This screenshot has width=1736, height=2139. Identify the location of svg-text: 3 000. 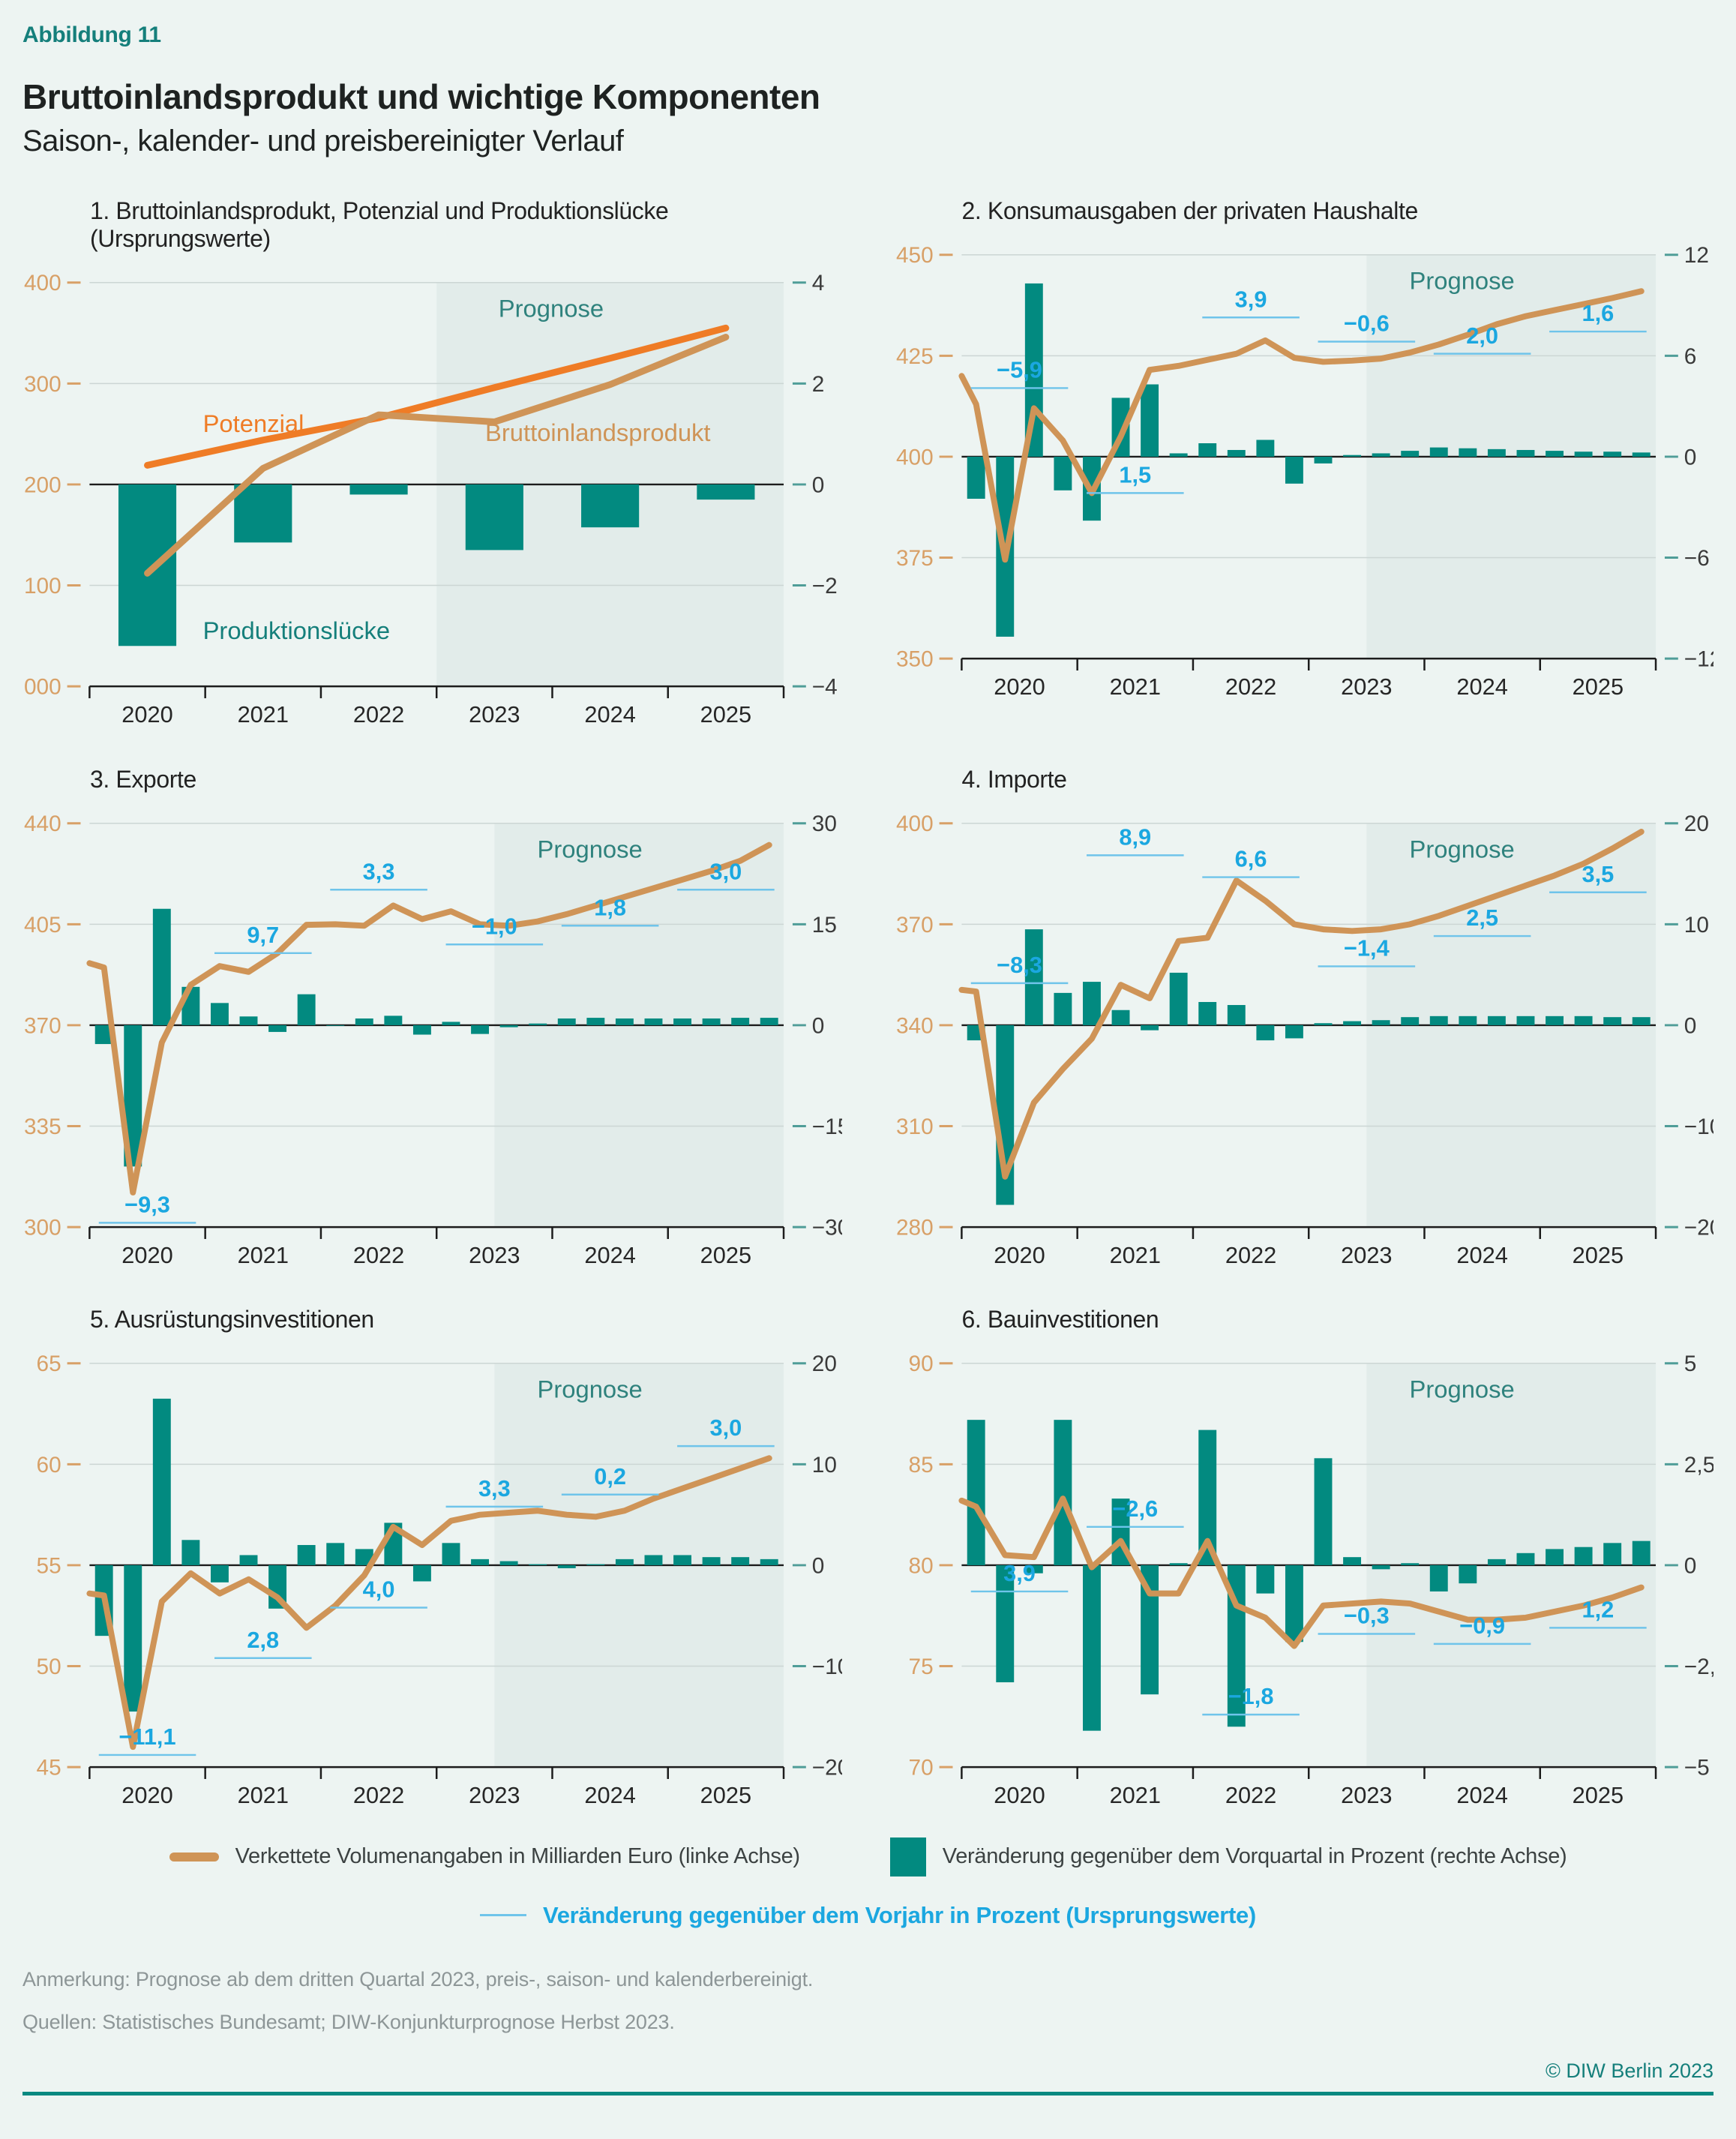
(41, 687).